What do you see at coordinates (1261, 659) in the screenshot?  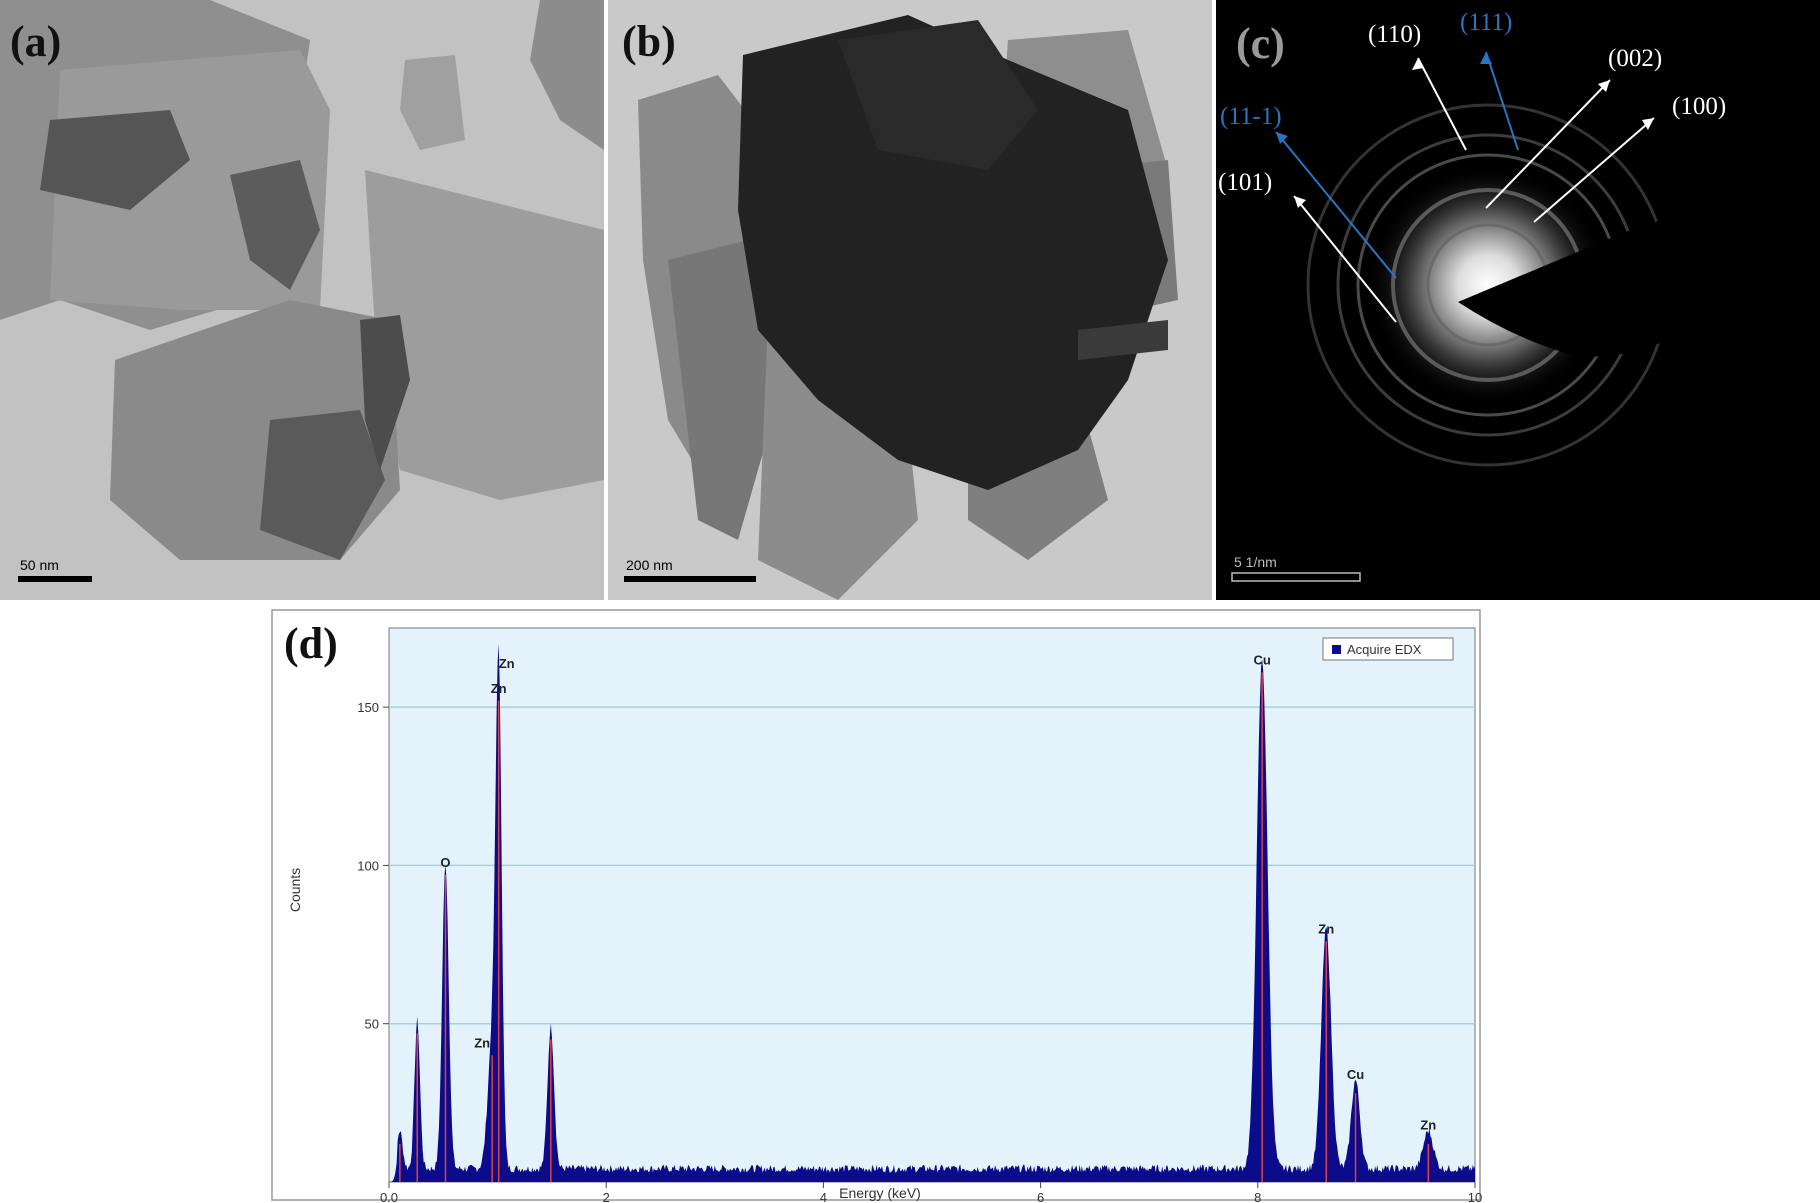 I see `peak-label-4: Cu` at bounding box center [1261, 659].